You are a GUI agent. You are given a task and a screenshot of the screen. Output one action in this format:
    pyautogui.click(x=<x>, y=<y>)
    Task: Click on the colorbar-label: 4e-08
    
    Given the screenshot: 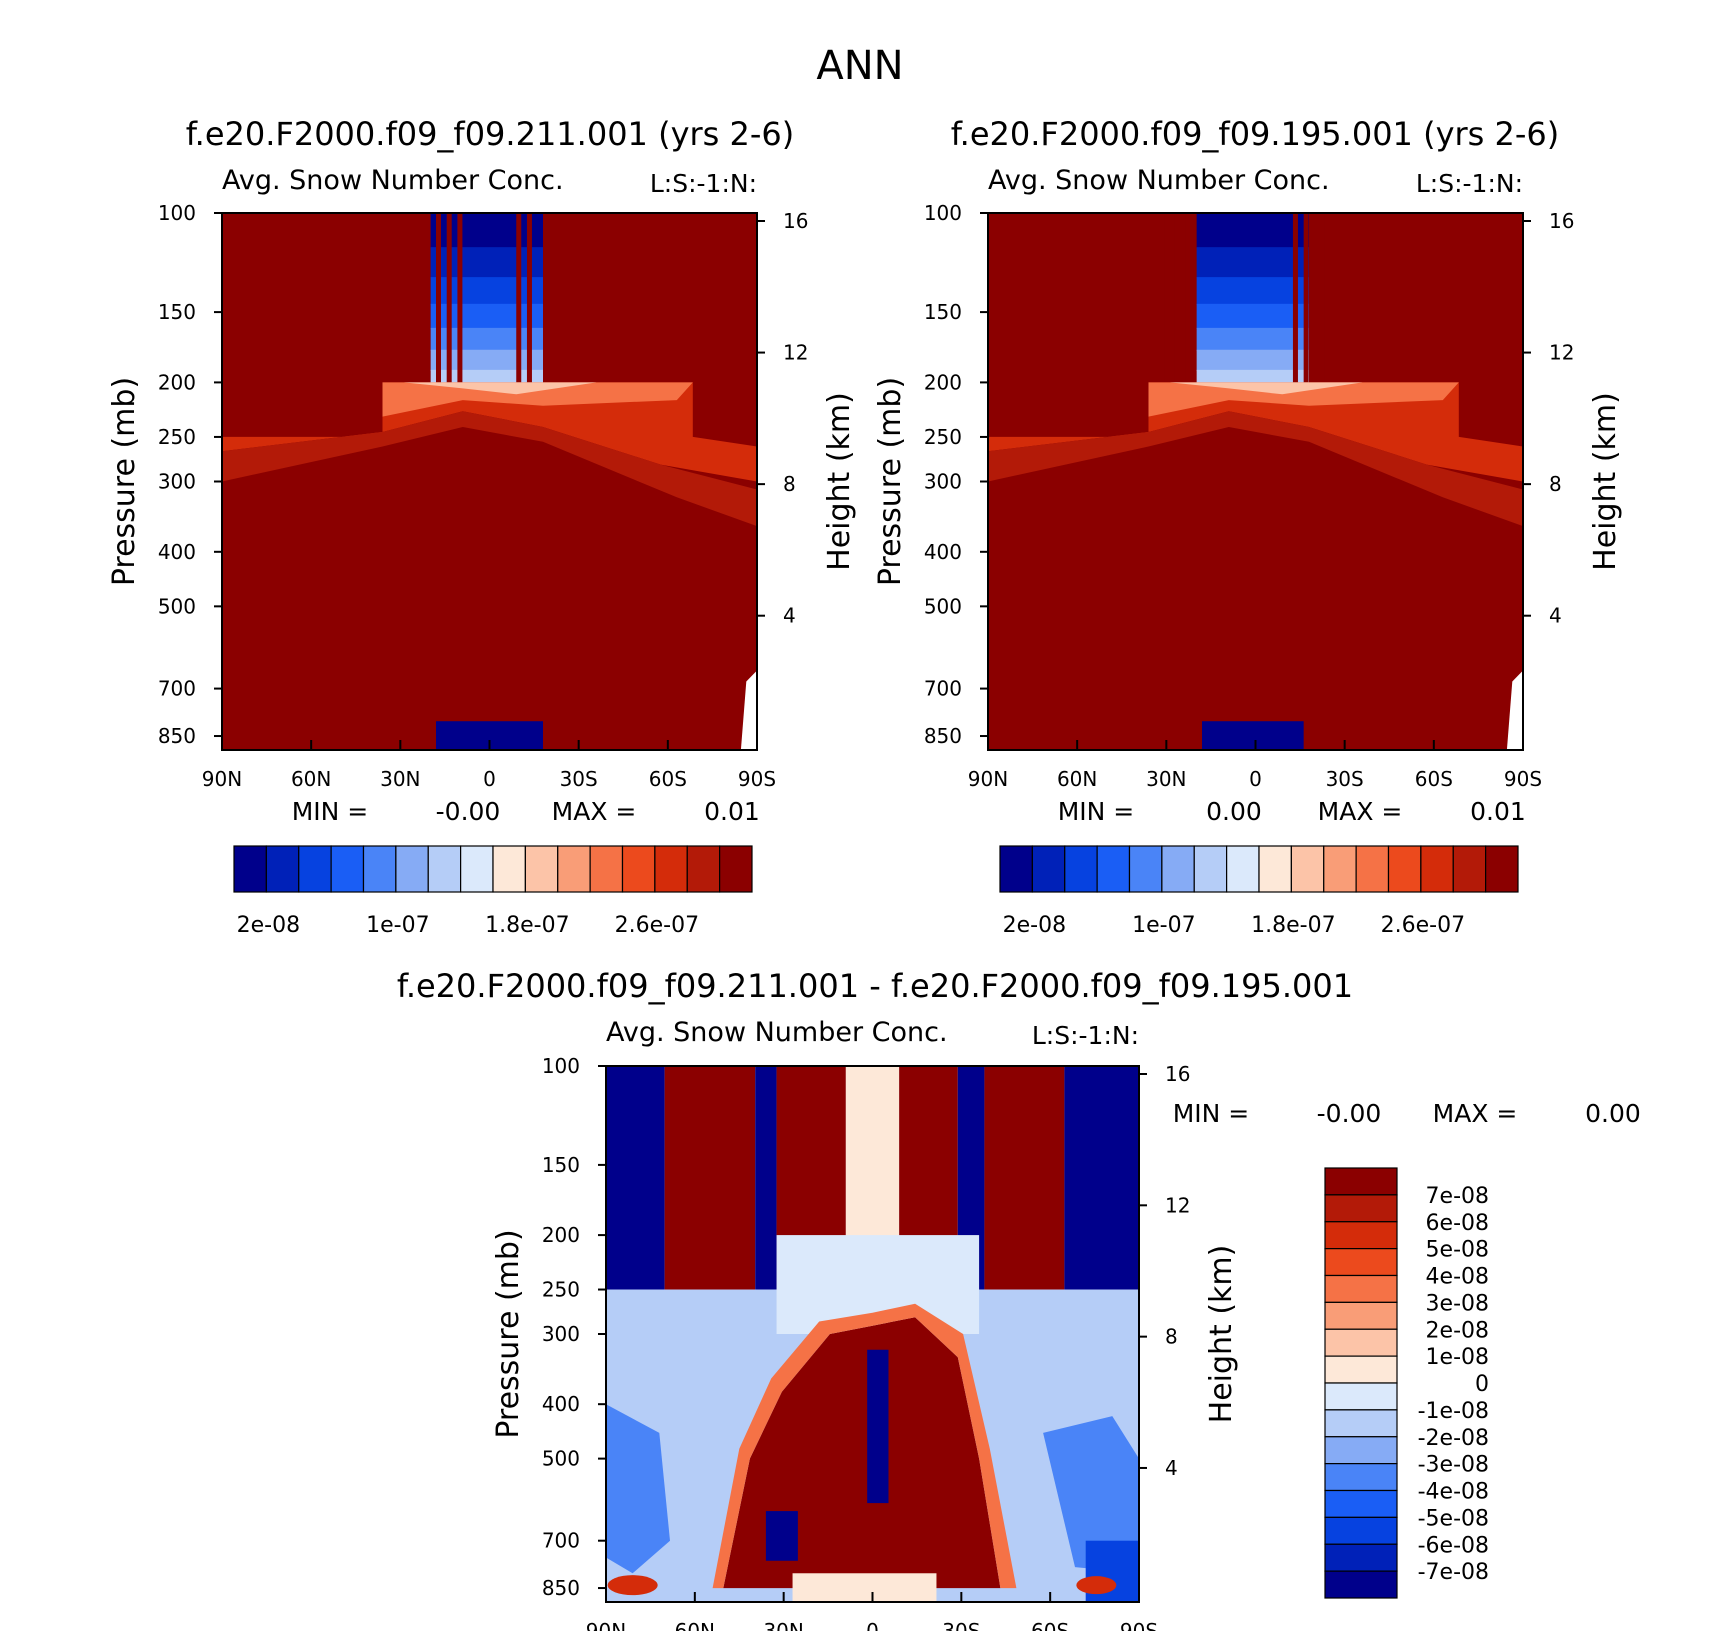 What is the action you would take?
    pyautogui.click(x=1457, y=1277)
    